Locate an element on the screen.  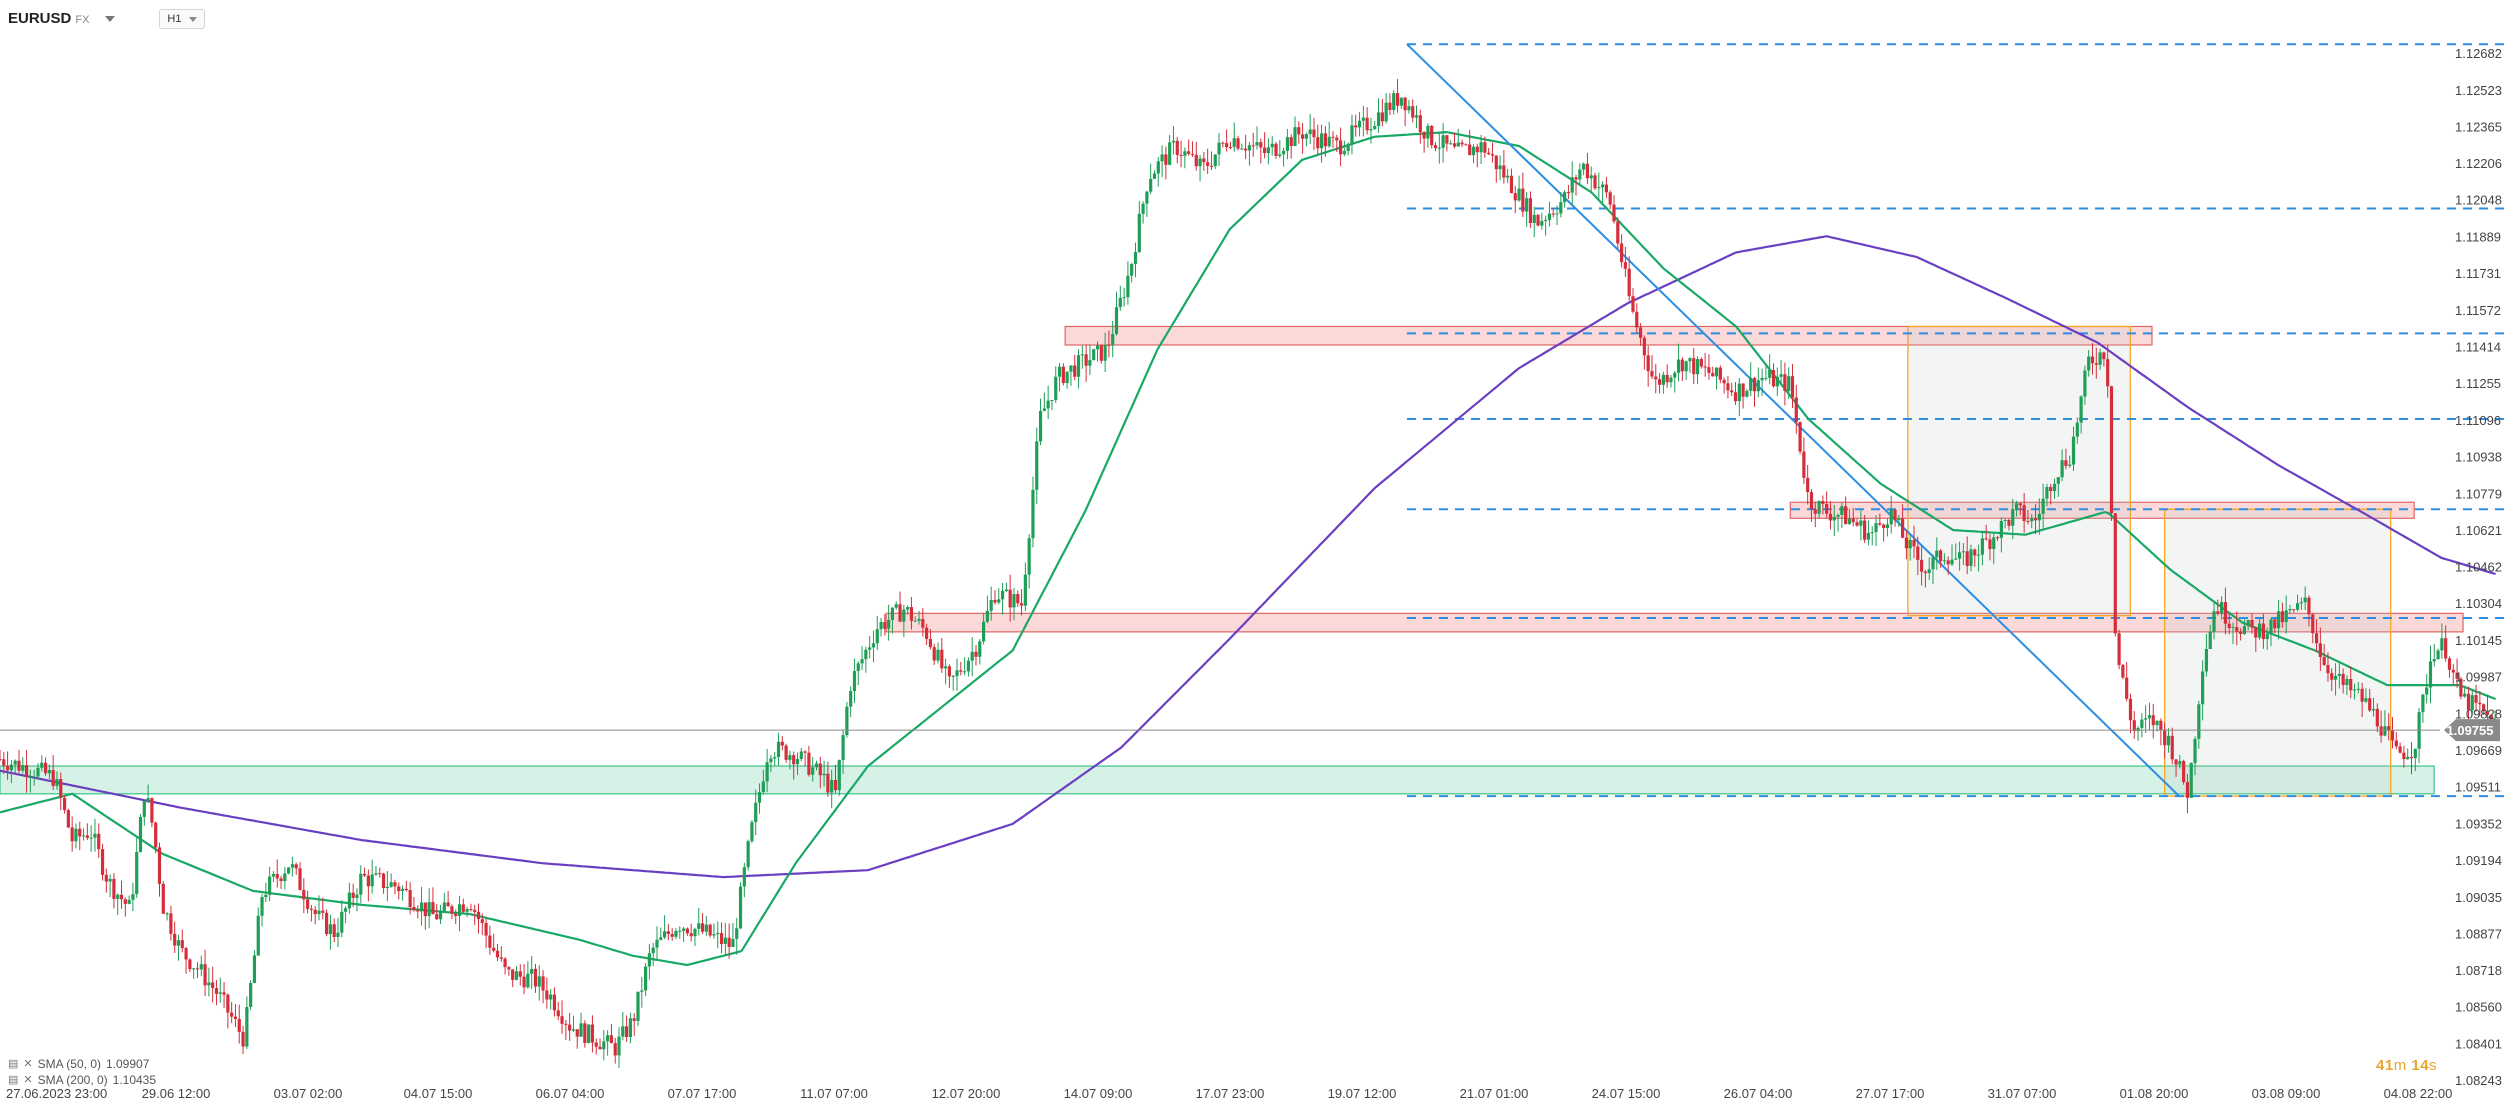
time-tick-label: 31.07 07:00 is located at coordinates (2022, 1093).